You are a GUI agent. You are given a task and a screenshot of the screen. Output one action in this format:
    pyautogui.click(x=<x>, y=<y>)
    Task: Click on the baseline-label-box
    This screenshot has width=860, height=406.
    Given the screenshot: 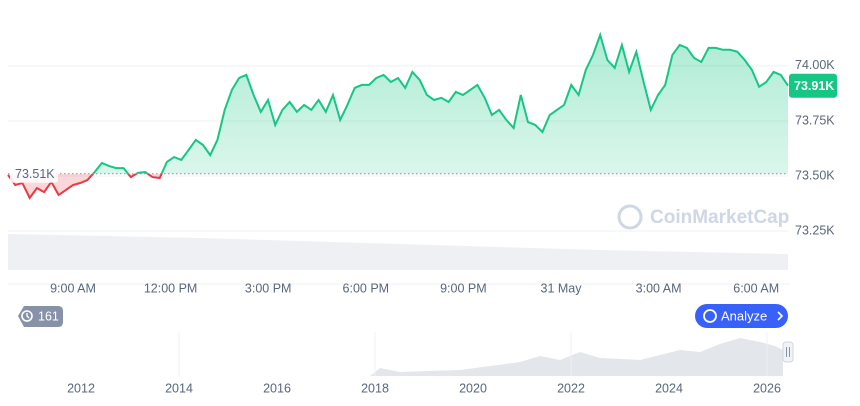 What is the action you would take?
    pyautogui.click(x=34, y=173)
    